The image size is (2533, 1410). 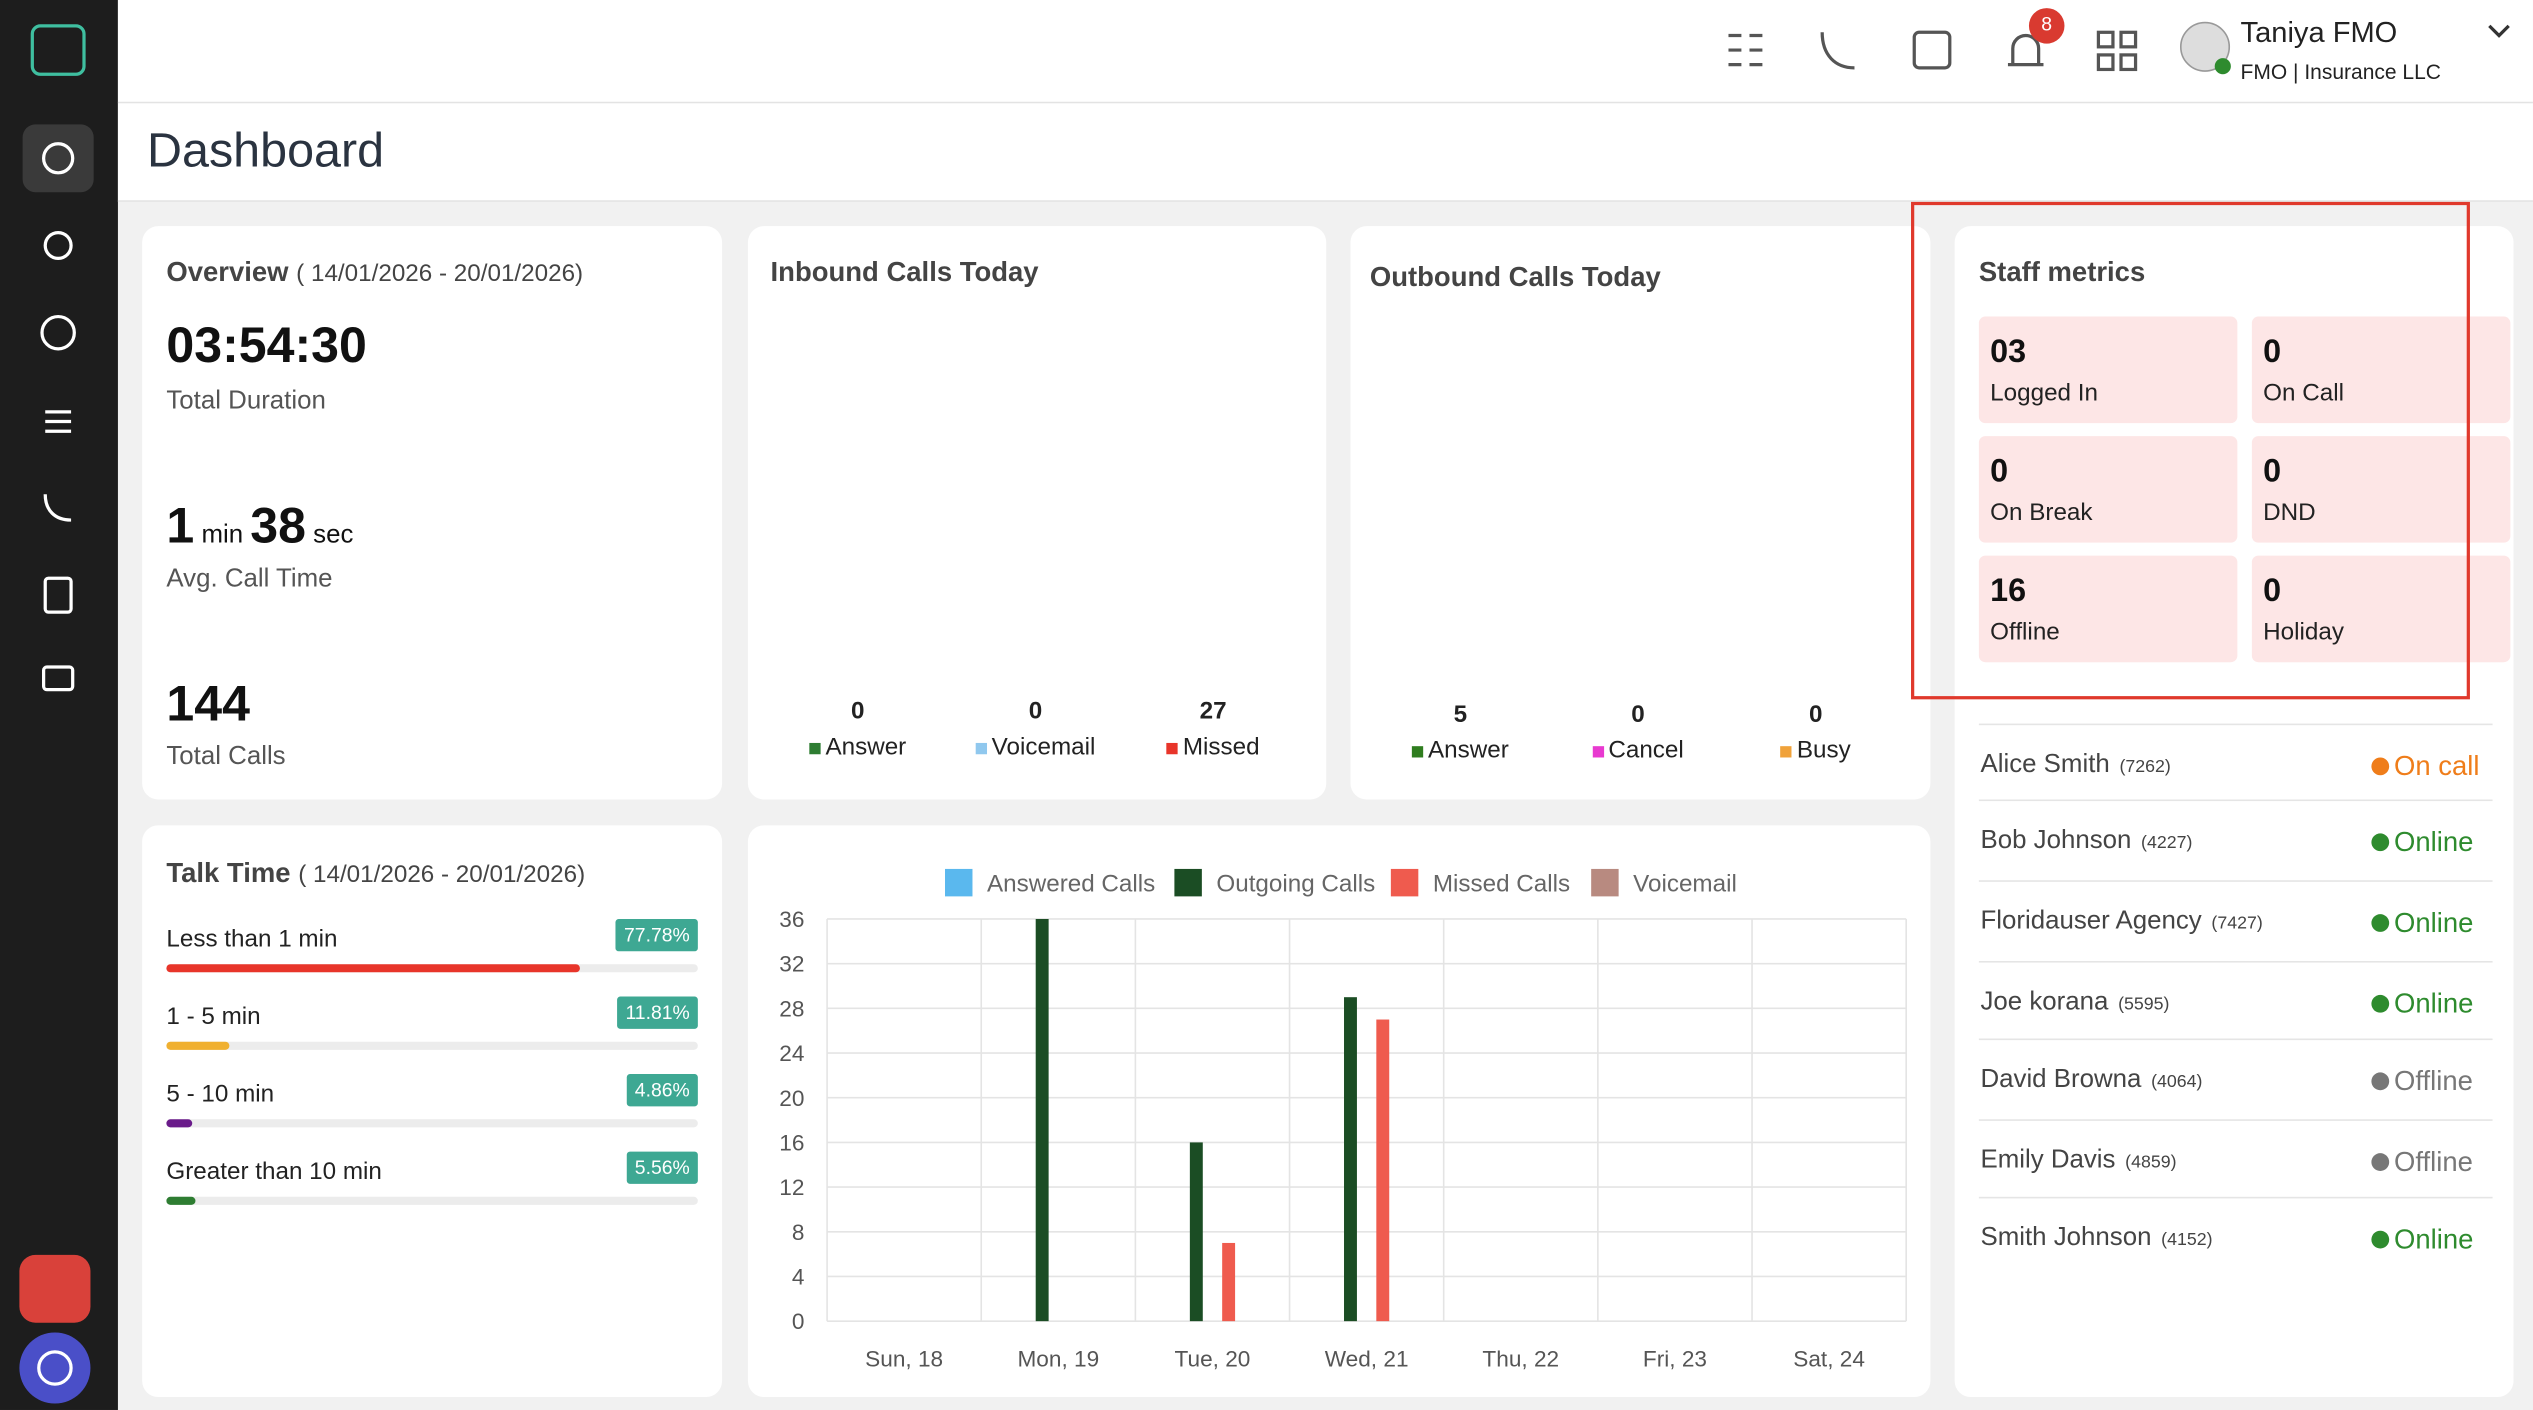 I want to click on y-tick-label: 12, so click(x=791, y=1187).